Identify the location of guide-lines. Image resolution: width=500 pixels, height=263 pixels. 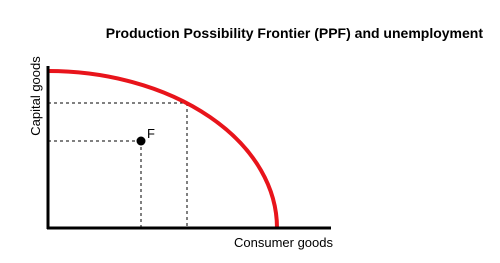
(118, 165).